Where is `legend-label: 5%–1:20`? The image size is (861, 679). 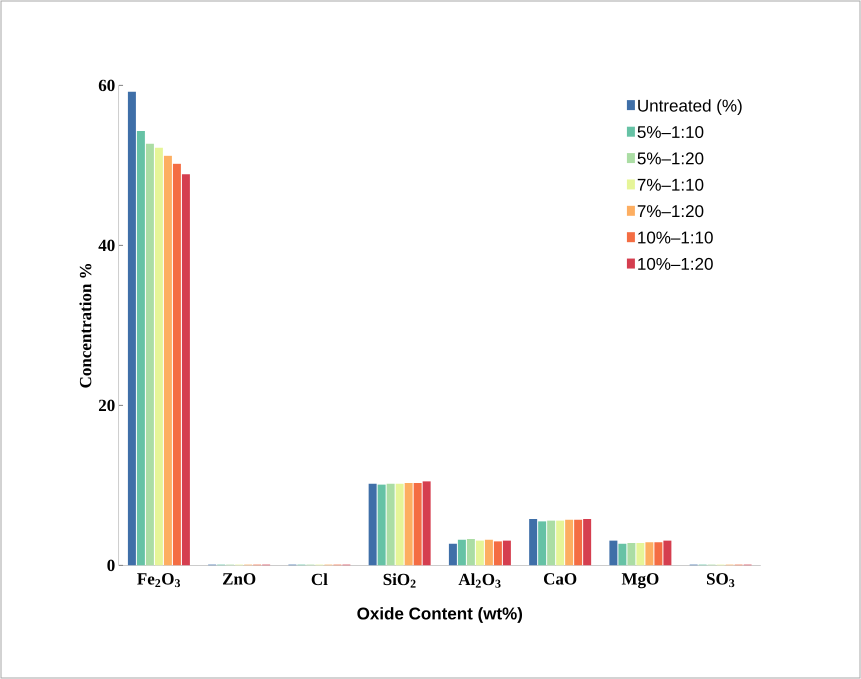 legend-label: 5%–1:20 is located at coordinates (671, 158).